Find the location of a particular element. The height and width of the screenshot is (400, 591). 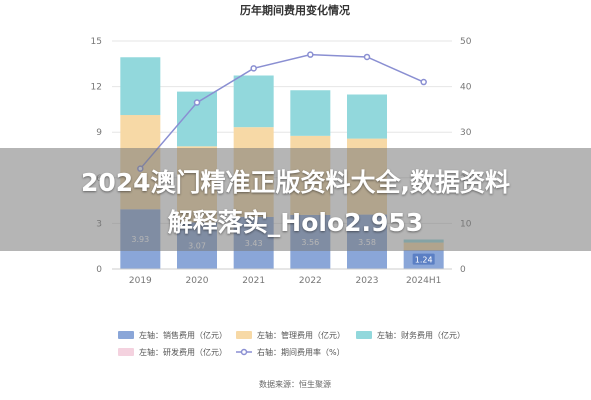

y-left-tick-label: 9 is located at coordinates (99, 133).